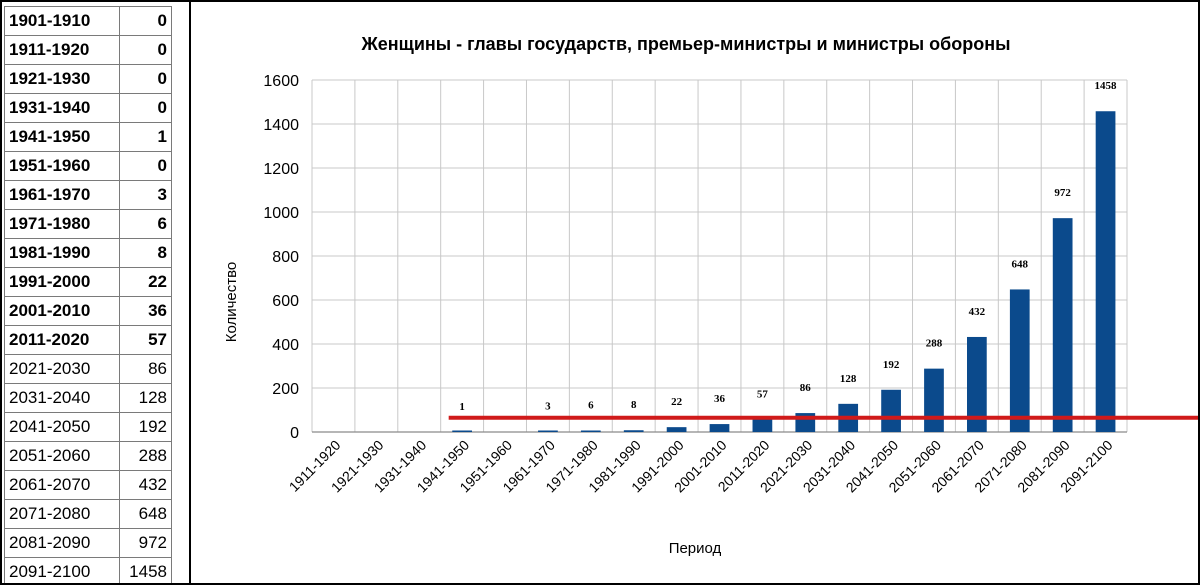 Image resolution: width=1200 pixels, height=585 pixels. I want to click on table-row: 2041-2050 192, so click(87, 427).